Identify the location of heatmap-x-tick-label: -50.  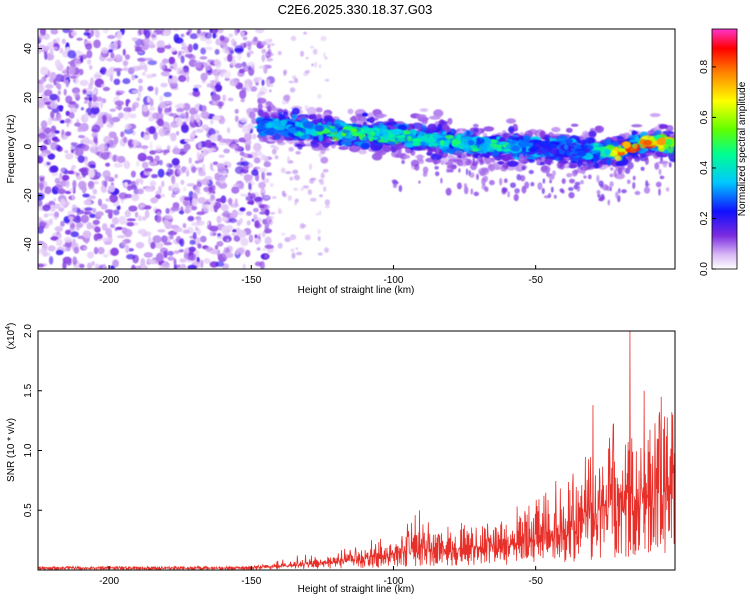
(535, 280).